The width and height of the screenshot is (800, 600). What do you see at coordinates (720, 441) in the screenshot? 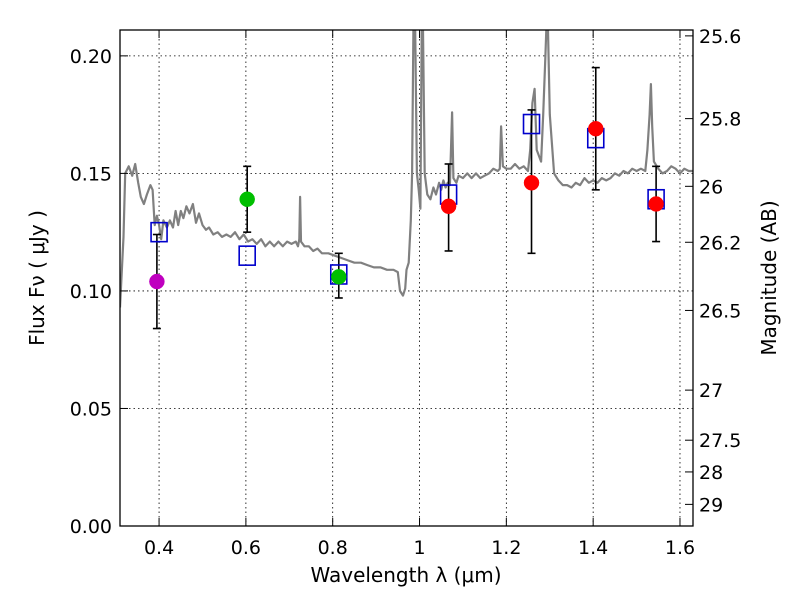
I see `right-tick-label: 27.5` at bounding box center [720, 441].